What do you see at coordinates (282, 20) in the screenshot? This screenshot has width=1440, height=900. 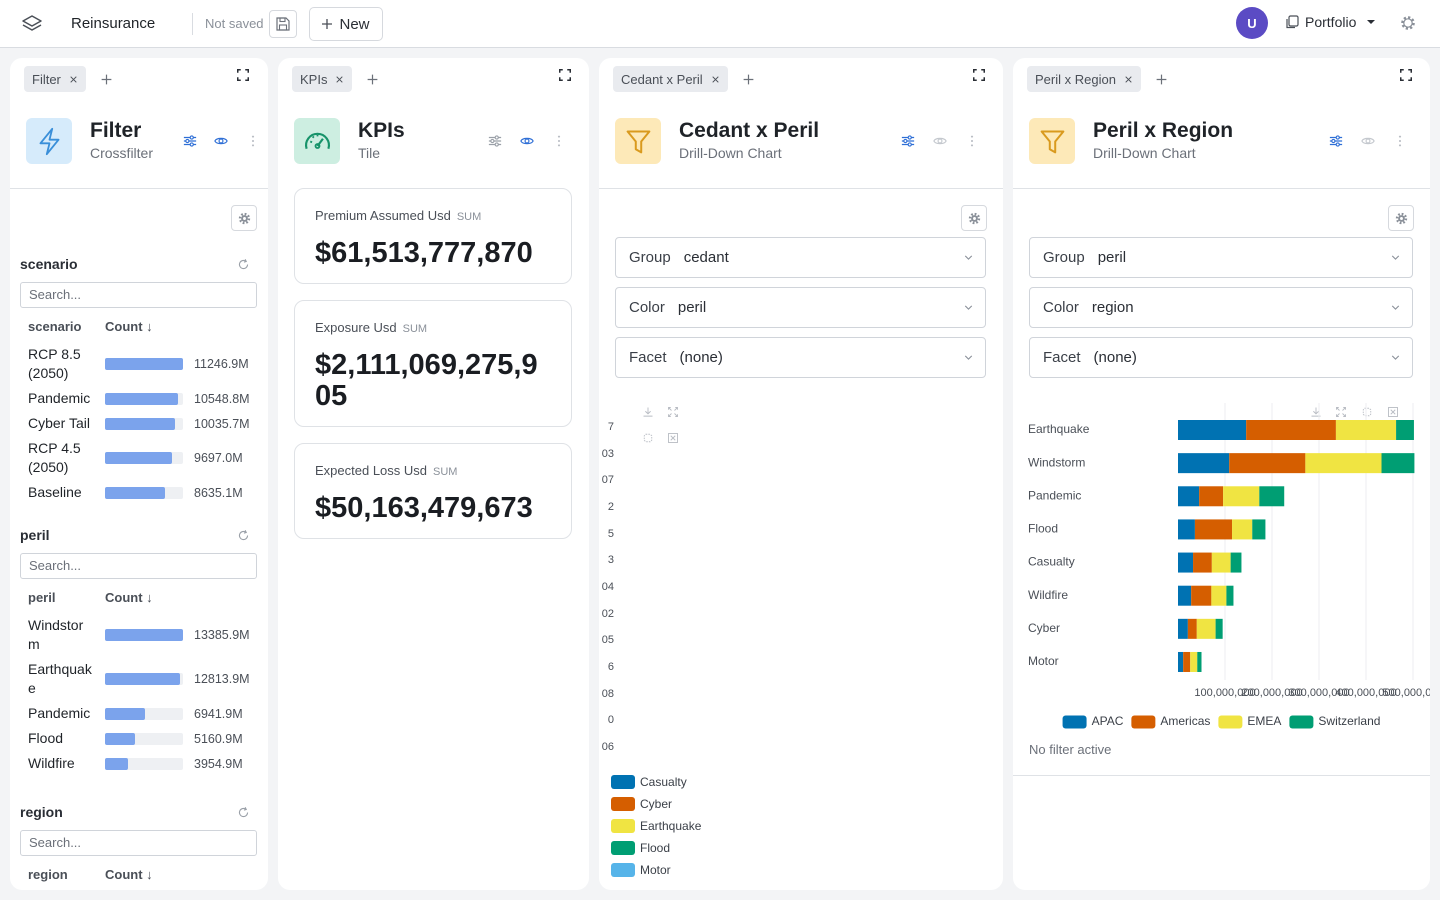 I see `save-icon-part` at bounding box center [282, 20].